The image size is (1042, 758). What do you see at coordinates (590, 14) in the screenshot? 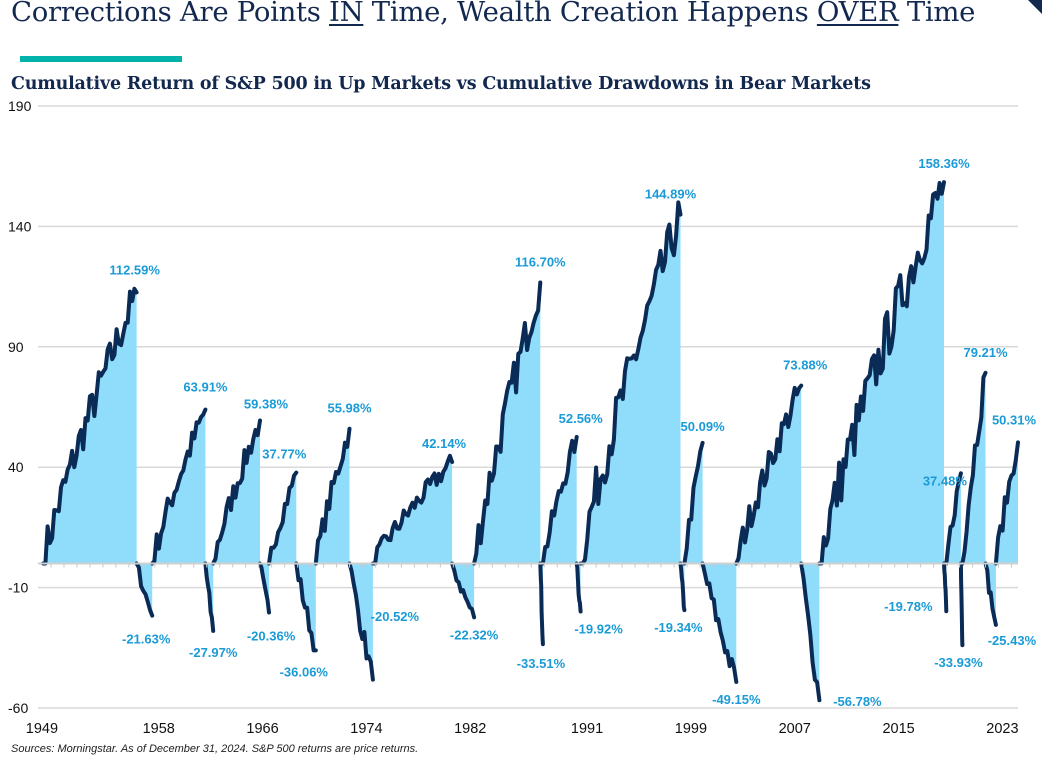
I see `title-text: Time, Wealth Creation Happens` at bounding box center [590, 14].